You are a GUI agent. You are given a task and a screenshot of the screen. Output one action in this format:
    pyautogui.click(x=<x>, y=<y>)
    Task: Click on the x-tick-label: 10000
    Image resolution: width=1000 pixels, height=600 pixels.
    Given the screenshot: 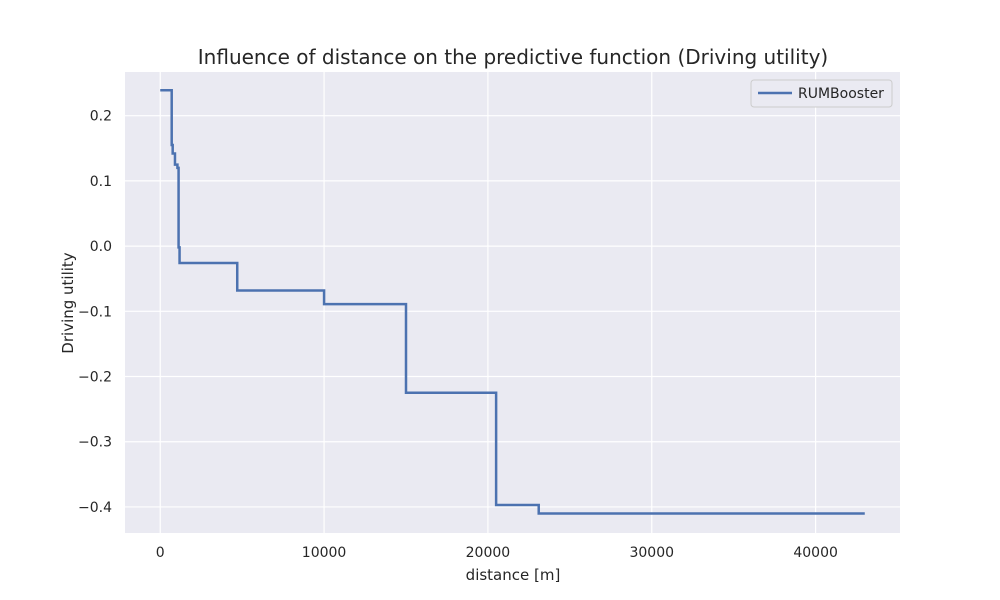 What is the action you would take?
    pyautogui.click(x=324, y=553)
    